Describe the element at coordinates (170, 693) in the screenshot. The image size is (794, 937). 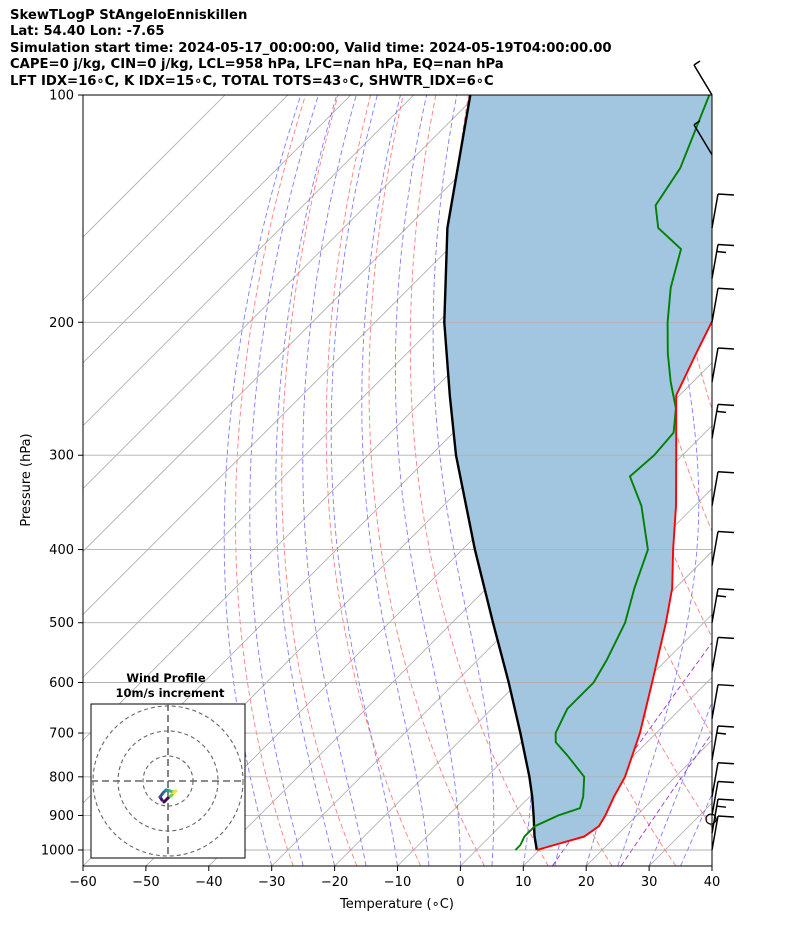
I see `inset-subtitle: 10m/s increment` at that location.